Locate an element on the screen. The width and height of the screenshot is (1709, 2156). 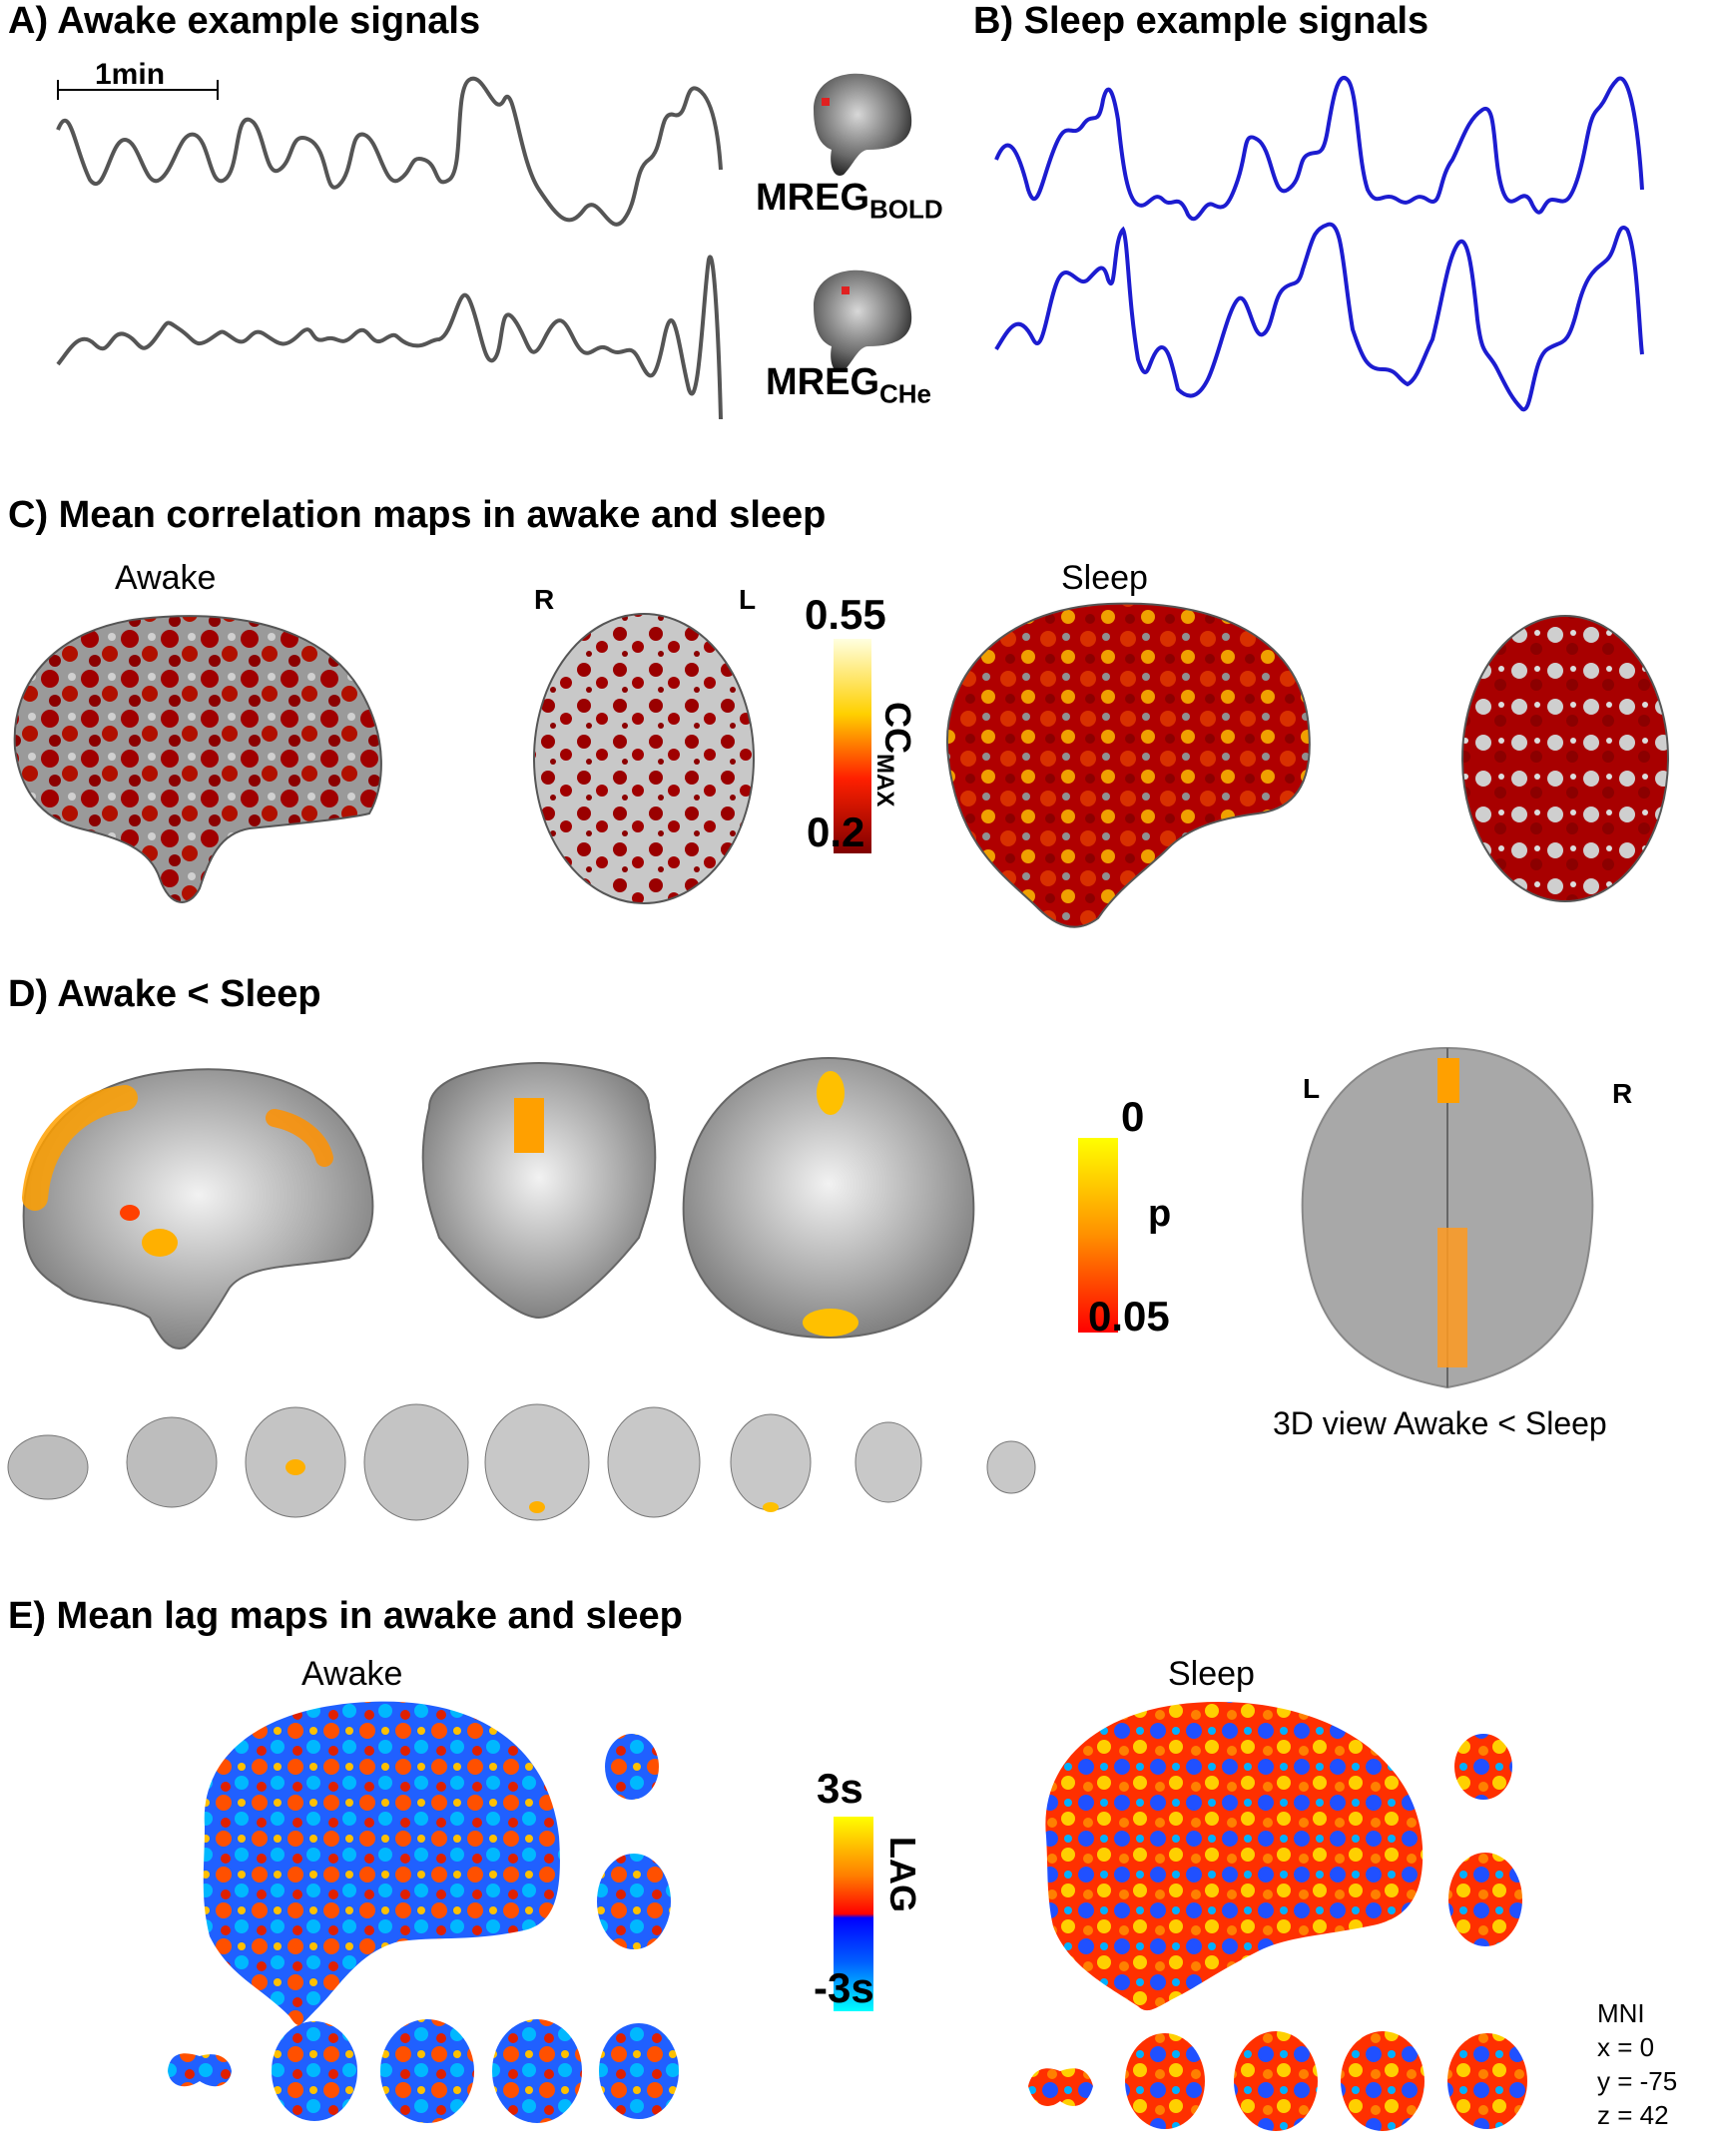
cc-colorbar-max: 0.55 is located at coordinates (845, 614).